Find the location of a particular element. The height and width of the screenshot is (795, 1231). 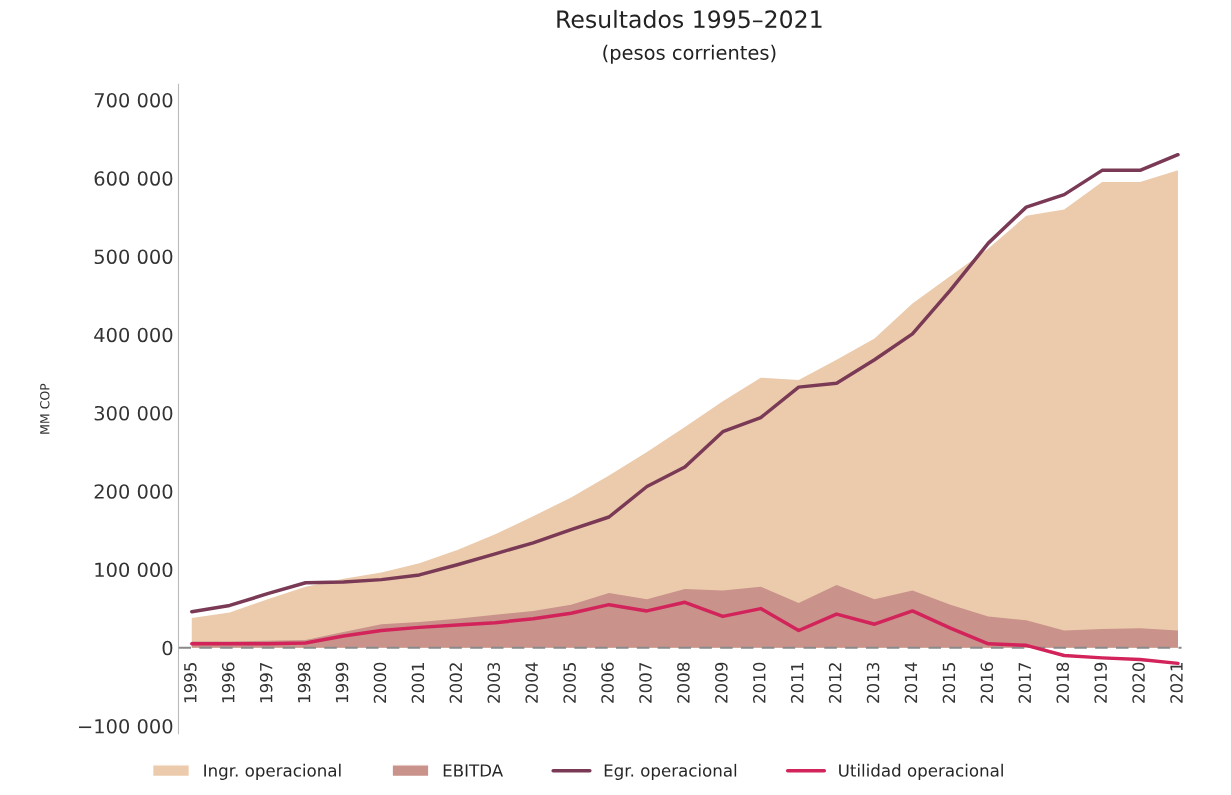

x-tick-label: 2009 is located at coordinates (721, 682).